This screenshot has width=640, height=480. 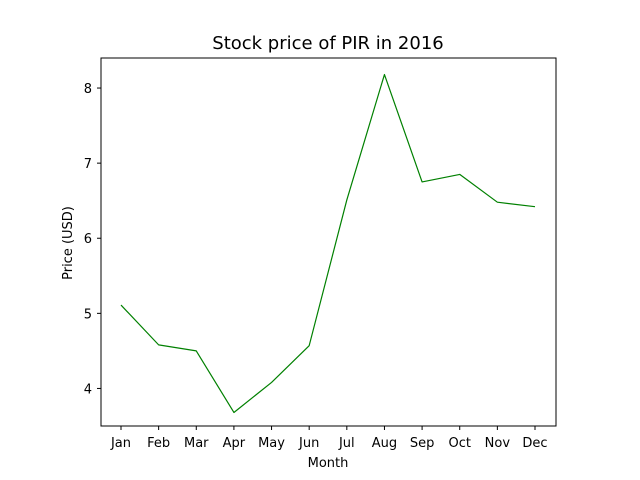 I want to click on x-axis-label: Month, so click(x=328, y=463).